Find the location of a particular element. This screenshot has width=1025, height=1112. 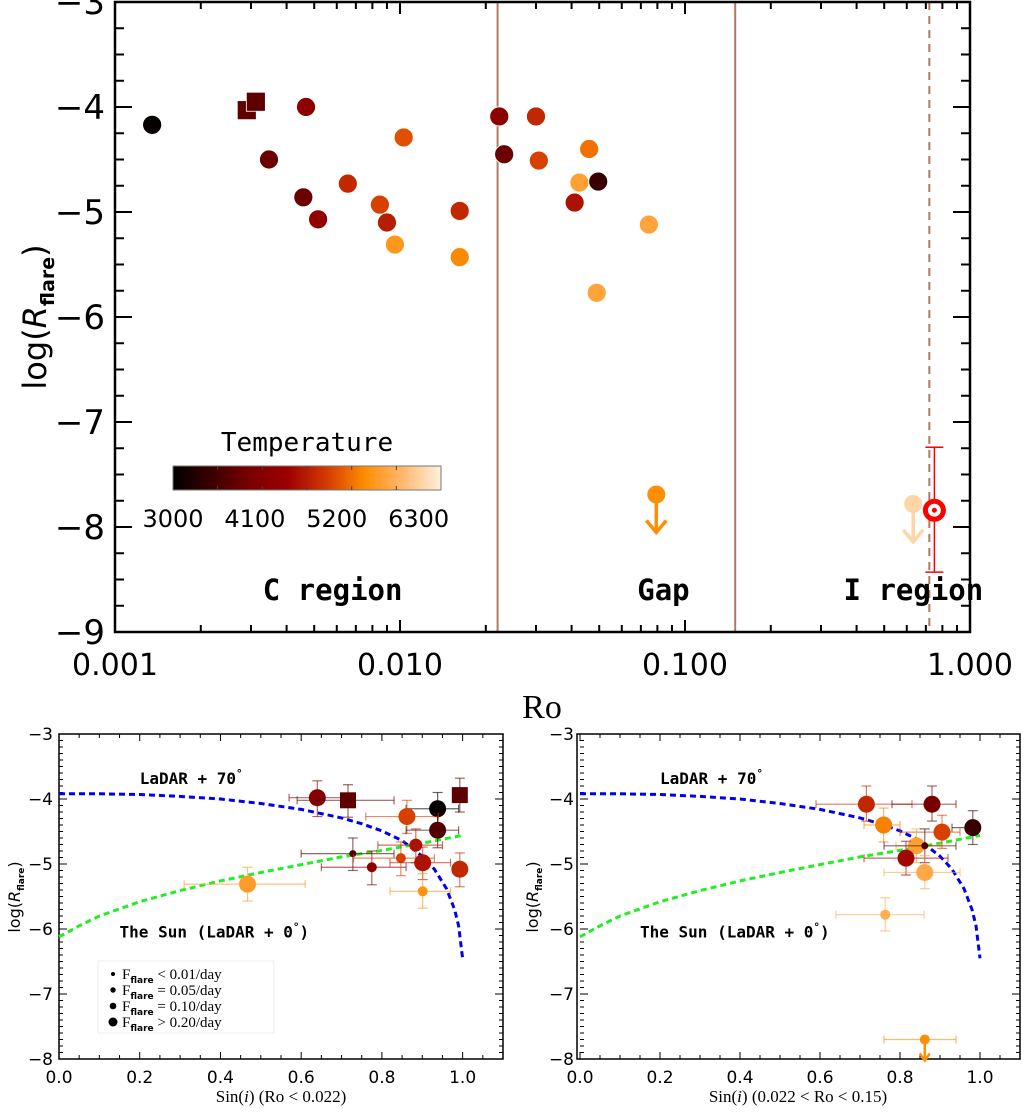

bottom-right-plot-frame is located at coordinates (798, 896).